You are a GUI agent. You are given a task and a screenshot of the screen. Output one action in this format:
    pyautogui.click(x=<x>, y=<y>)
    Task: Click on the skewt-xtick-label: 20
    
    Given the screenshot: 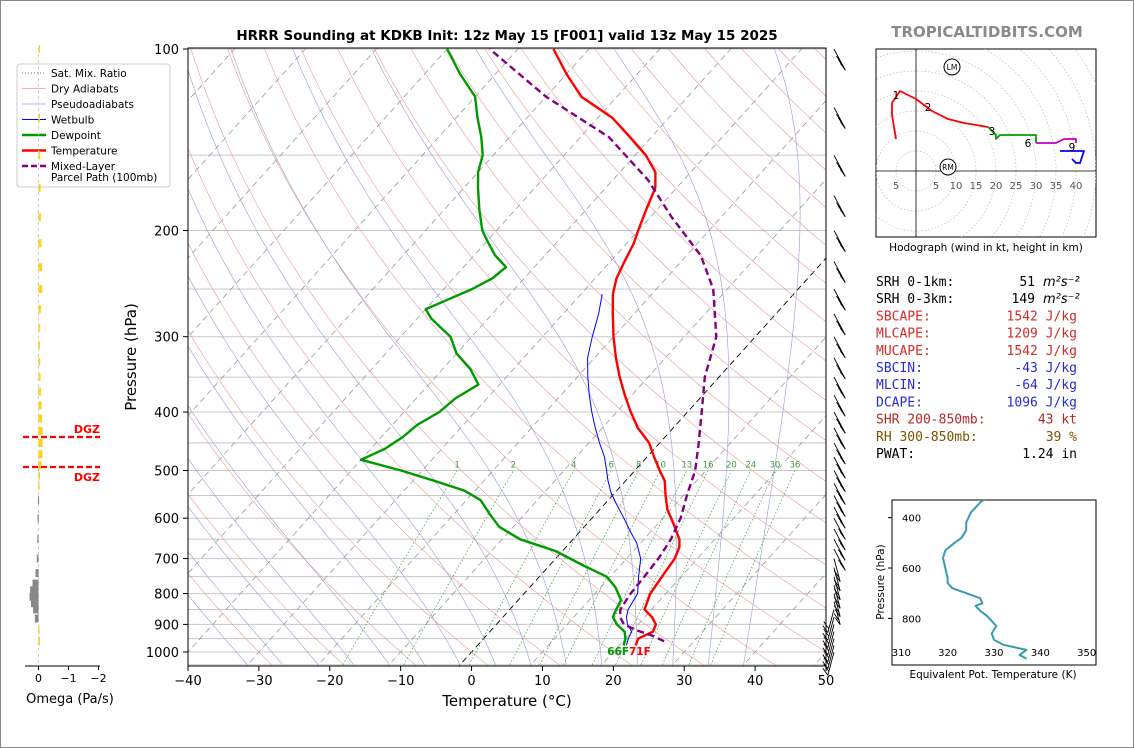 What is the action you would take?
    pyautogui.click(x=613, y=681)
    